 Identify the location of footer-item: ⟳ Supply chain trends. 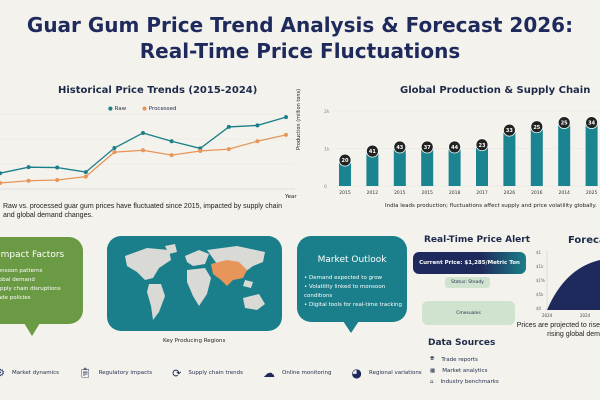
(208, 373).